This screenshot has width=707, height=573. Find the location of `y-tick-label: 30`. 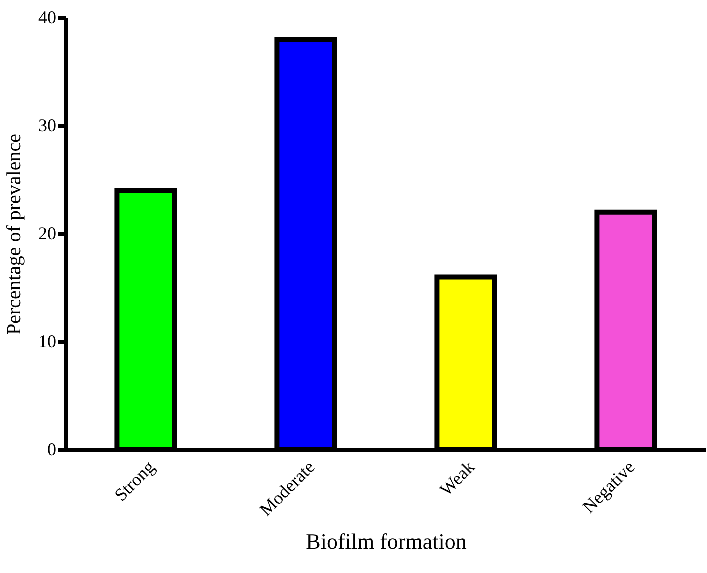

y-tick-label: 30 is located at coordinates (47, 126).